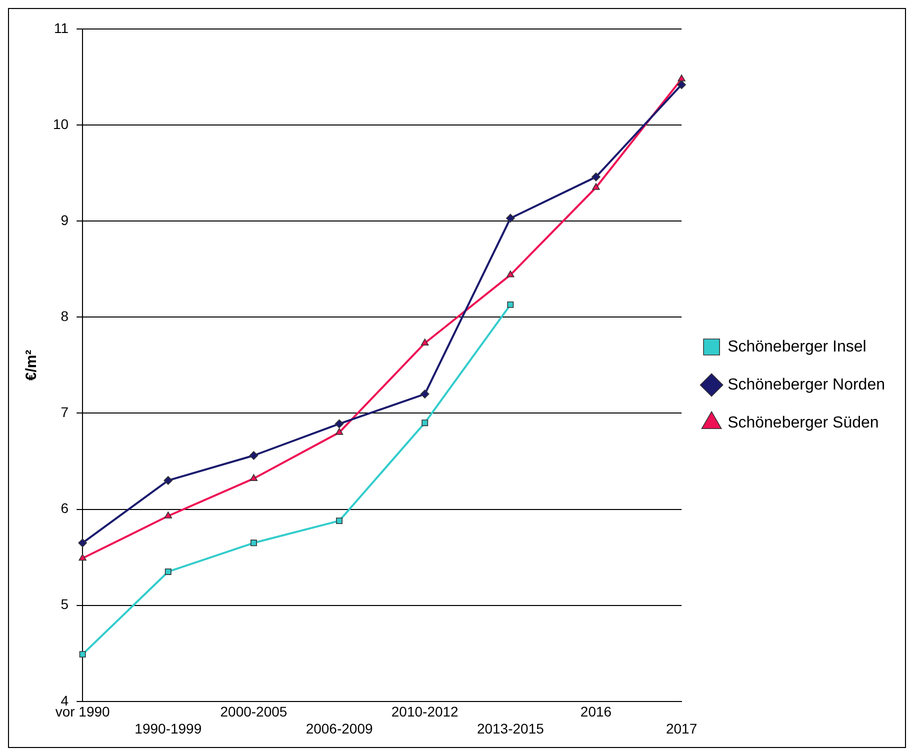  What do you see at coordinates (425, 712) in the screenshot?
I see `x-tick-label: 2010-2012` at bounding box center [425, 712].